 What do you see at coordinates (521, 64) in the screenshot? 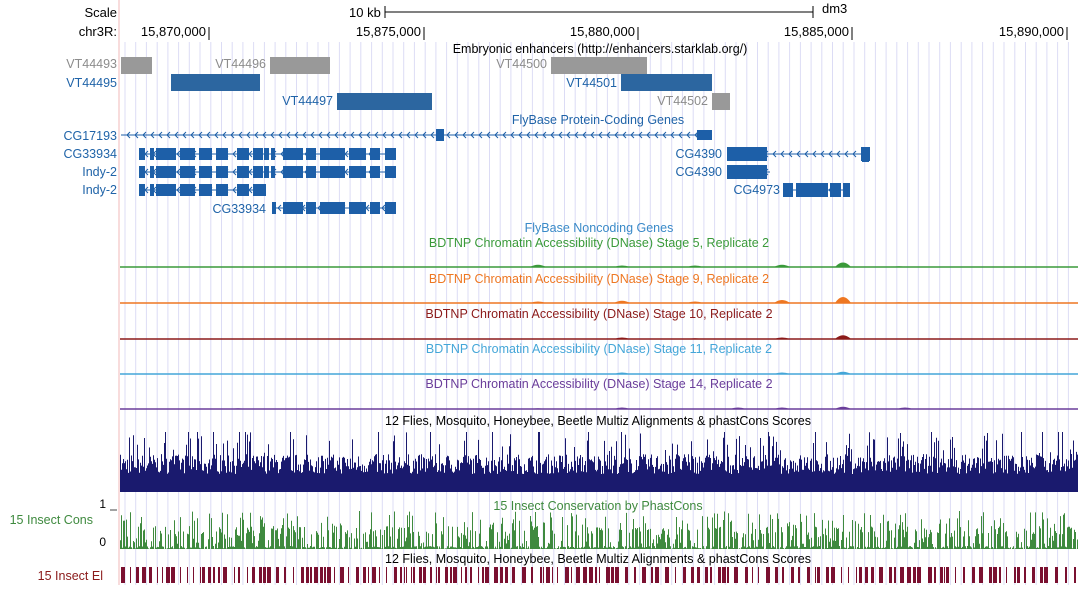
I see `enhancer-label: VT44500` at bounding box center [521, 64].